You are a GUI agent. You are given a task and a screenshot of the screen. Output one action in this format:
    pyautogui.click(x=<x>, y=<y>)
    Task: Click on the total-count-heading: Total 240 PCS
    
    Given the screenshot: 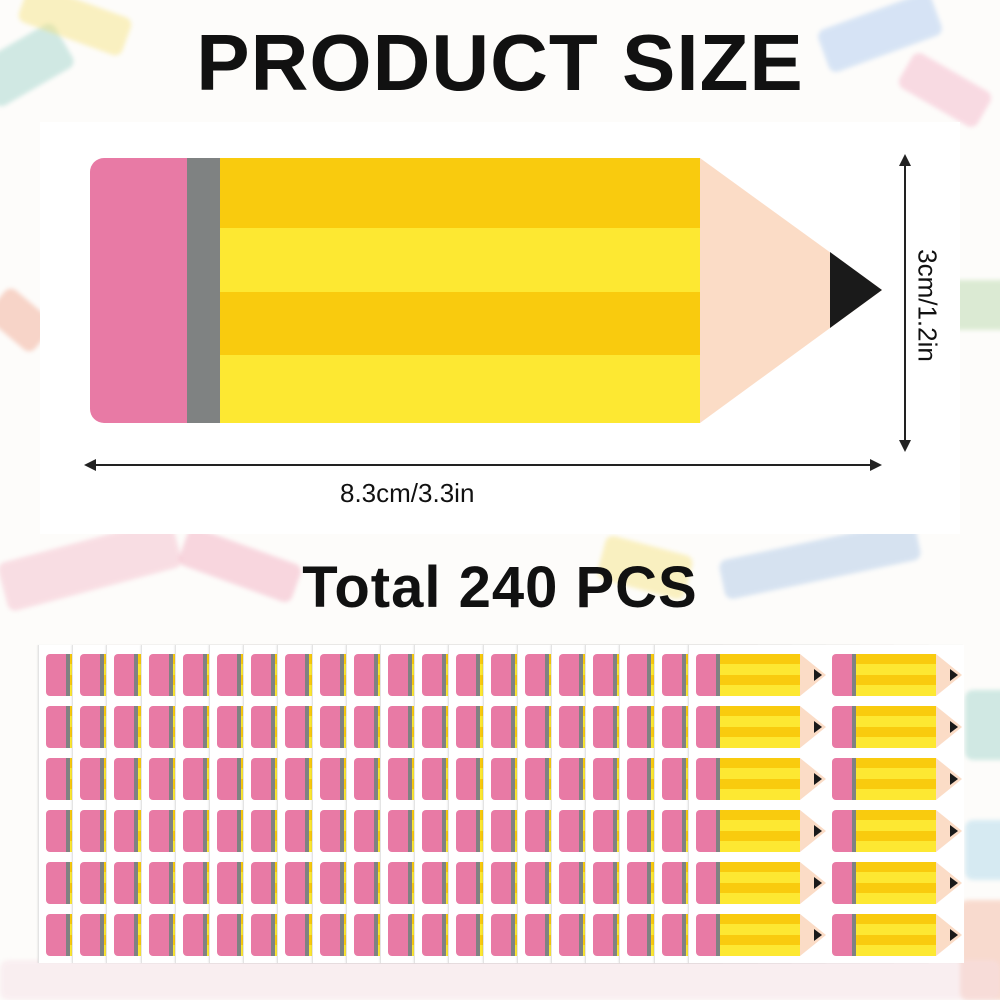 What is the action you would take?
    pyautogui.click(x=500, y=587)
    